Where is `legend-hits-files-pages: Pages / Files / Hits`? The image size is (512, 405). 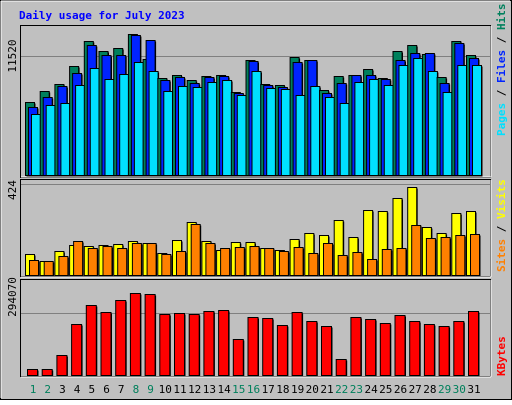 legend-hits-files-pages: Pages / Files / Hits is located at coordinates (501, 70).